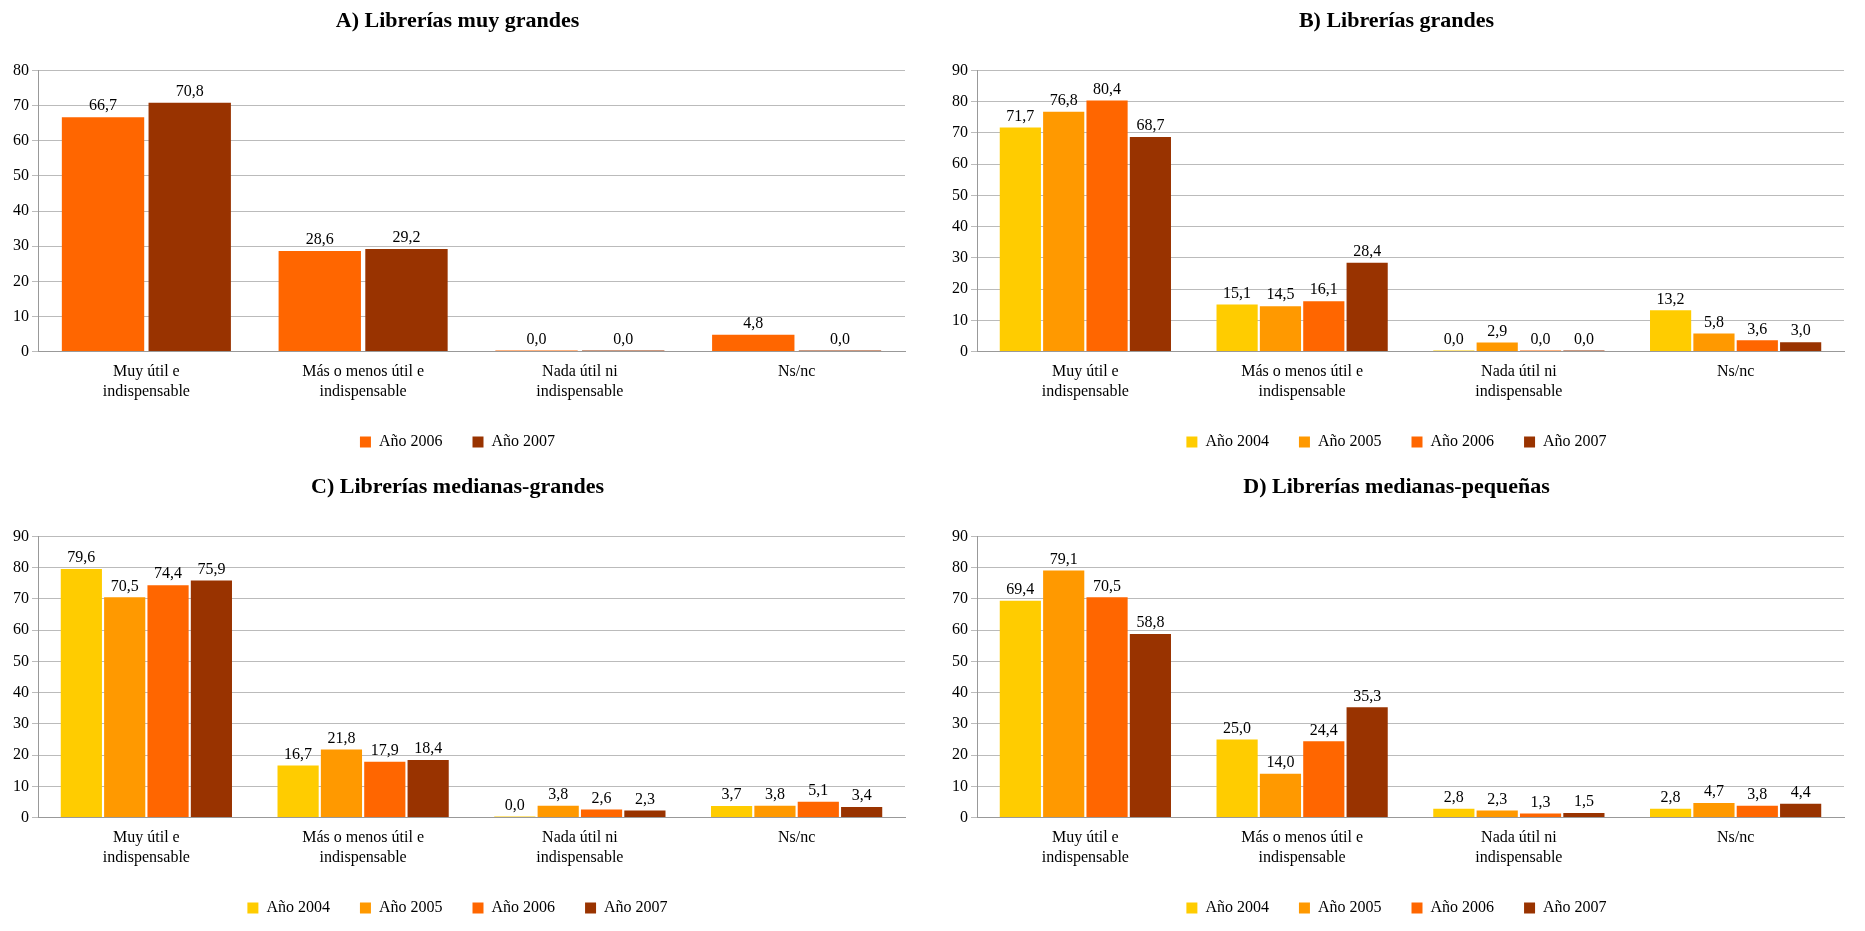  What do you see at coordinates (457, 19) in the screenshot?
I see `chart-title: A) Librerías muy grandes` at bounding box center [457, 19].